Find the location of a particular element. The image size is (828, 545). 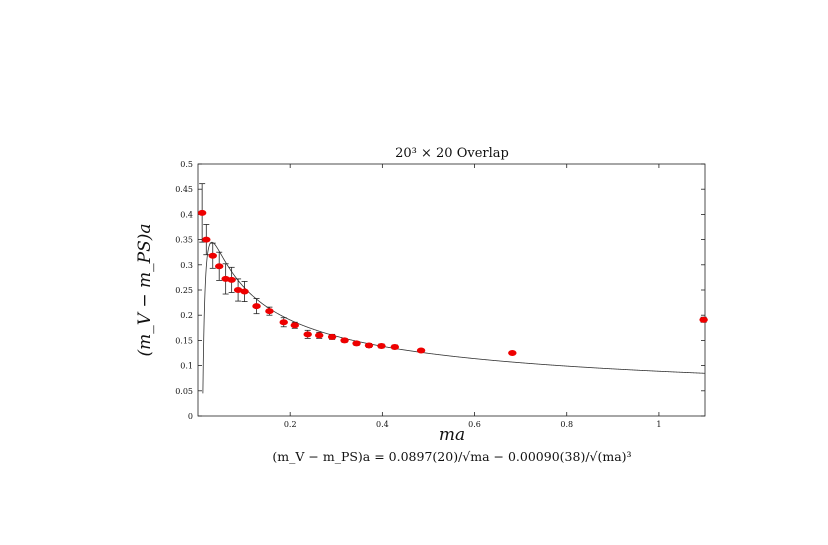

y-tick-label: 0.45 is located at coordinates (184, 189).